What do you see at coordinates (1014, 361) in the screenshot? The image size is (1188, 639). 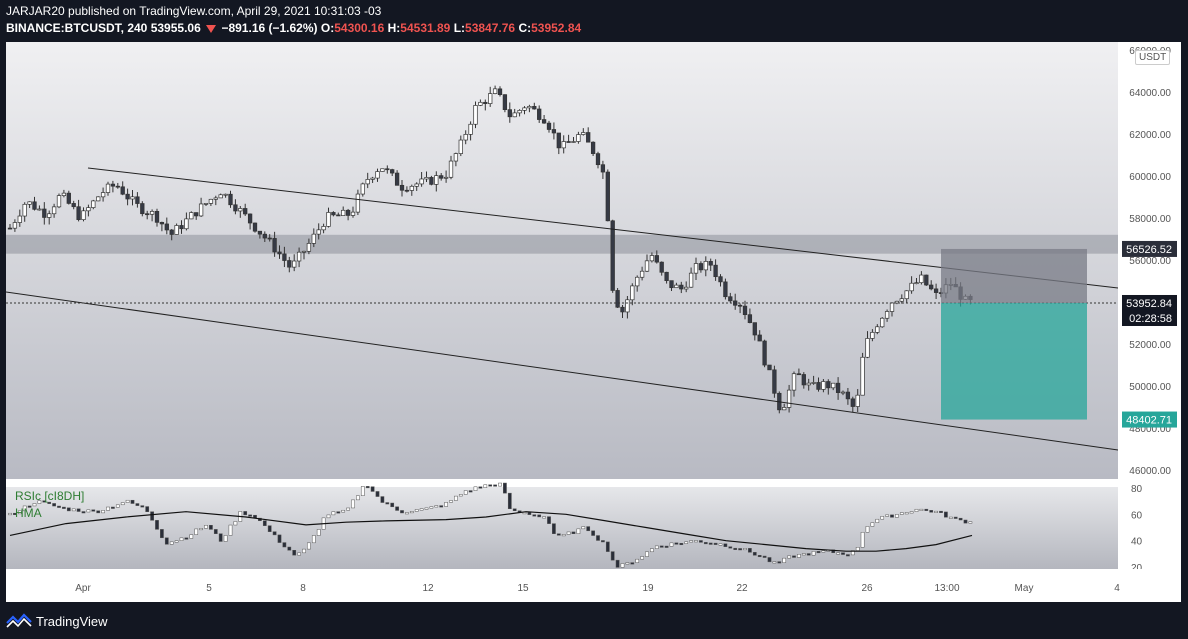 I see `take-profit-zone` at bounding box center [1014, 361].